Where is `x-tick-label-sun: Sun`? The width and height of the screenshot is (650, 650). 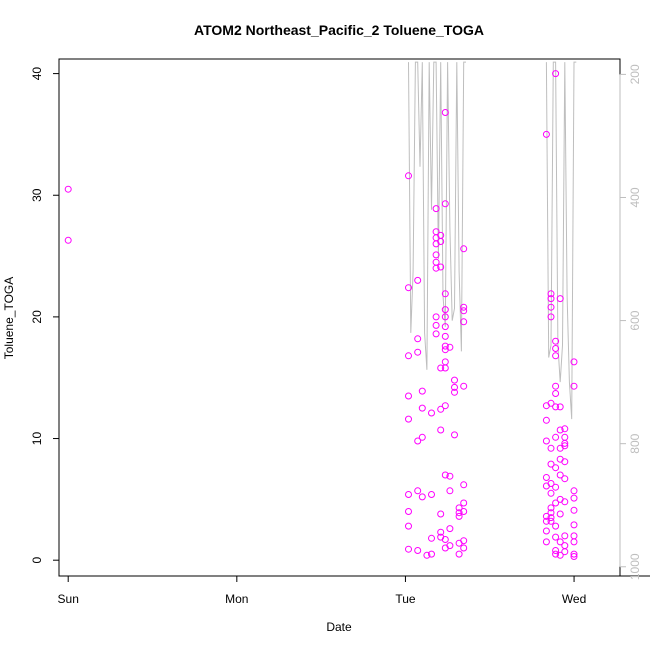
x-tick-label-sun: Sun is located at coordinates (68, 599).